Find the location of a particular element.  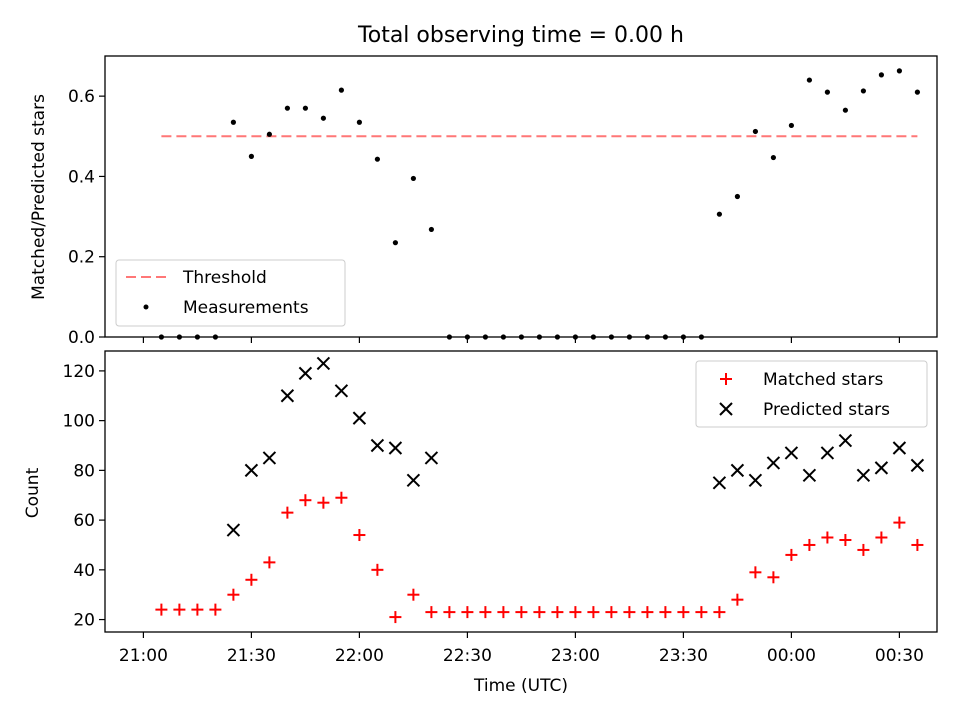

matched-points is located at coordinates (539, 557).